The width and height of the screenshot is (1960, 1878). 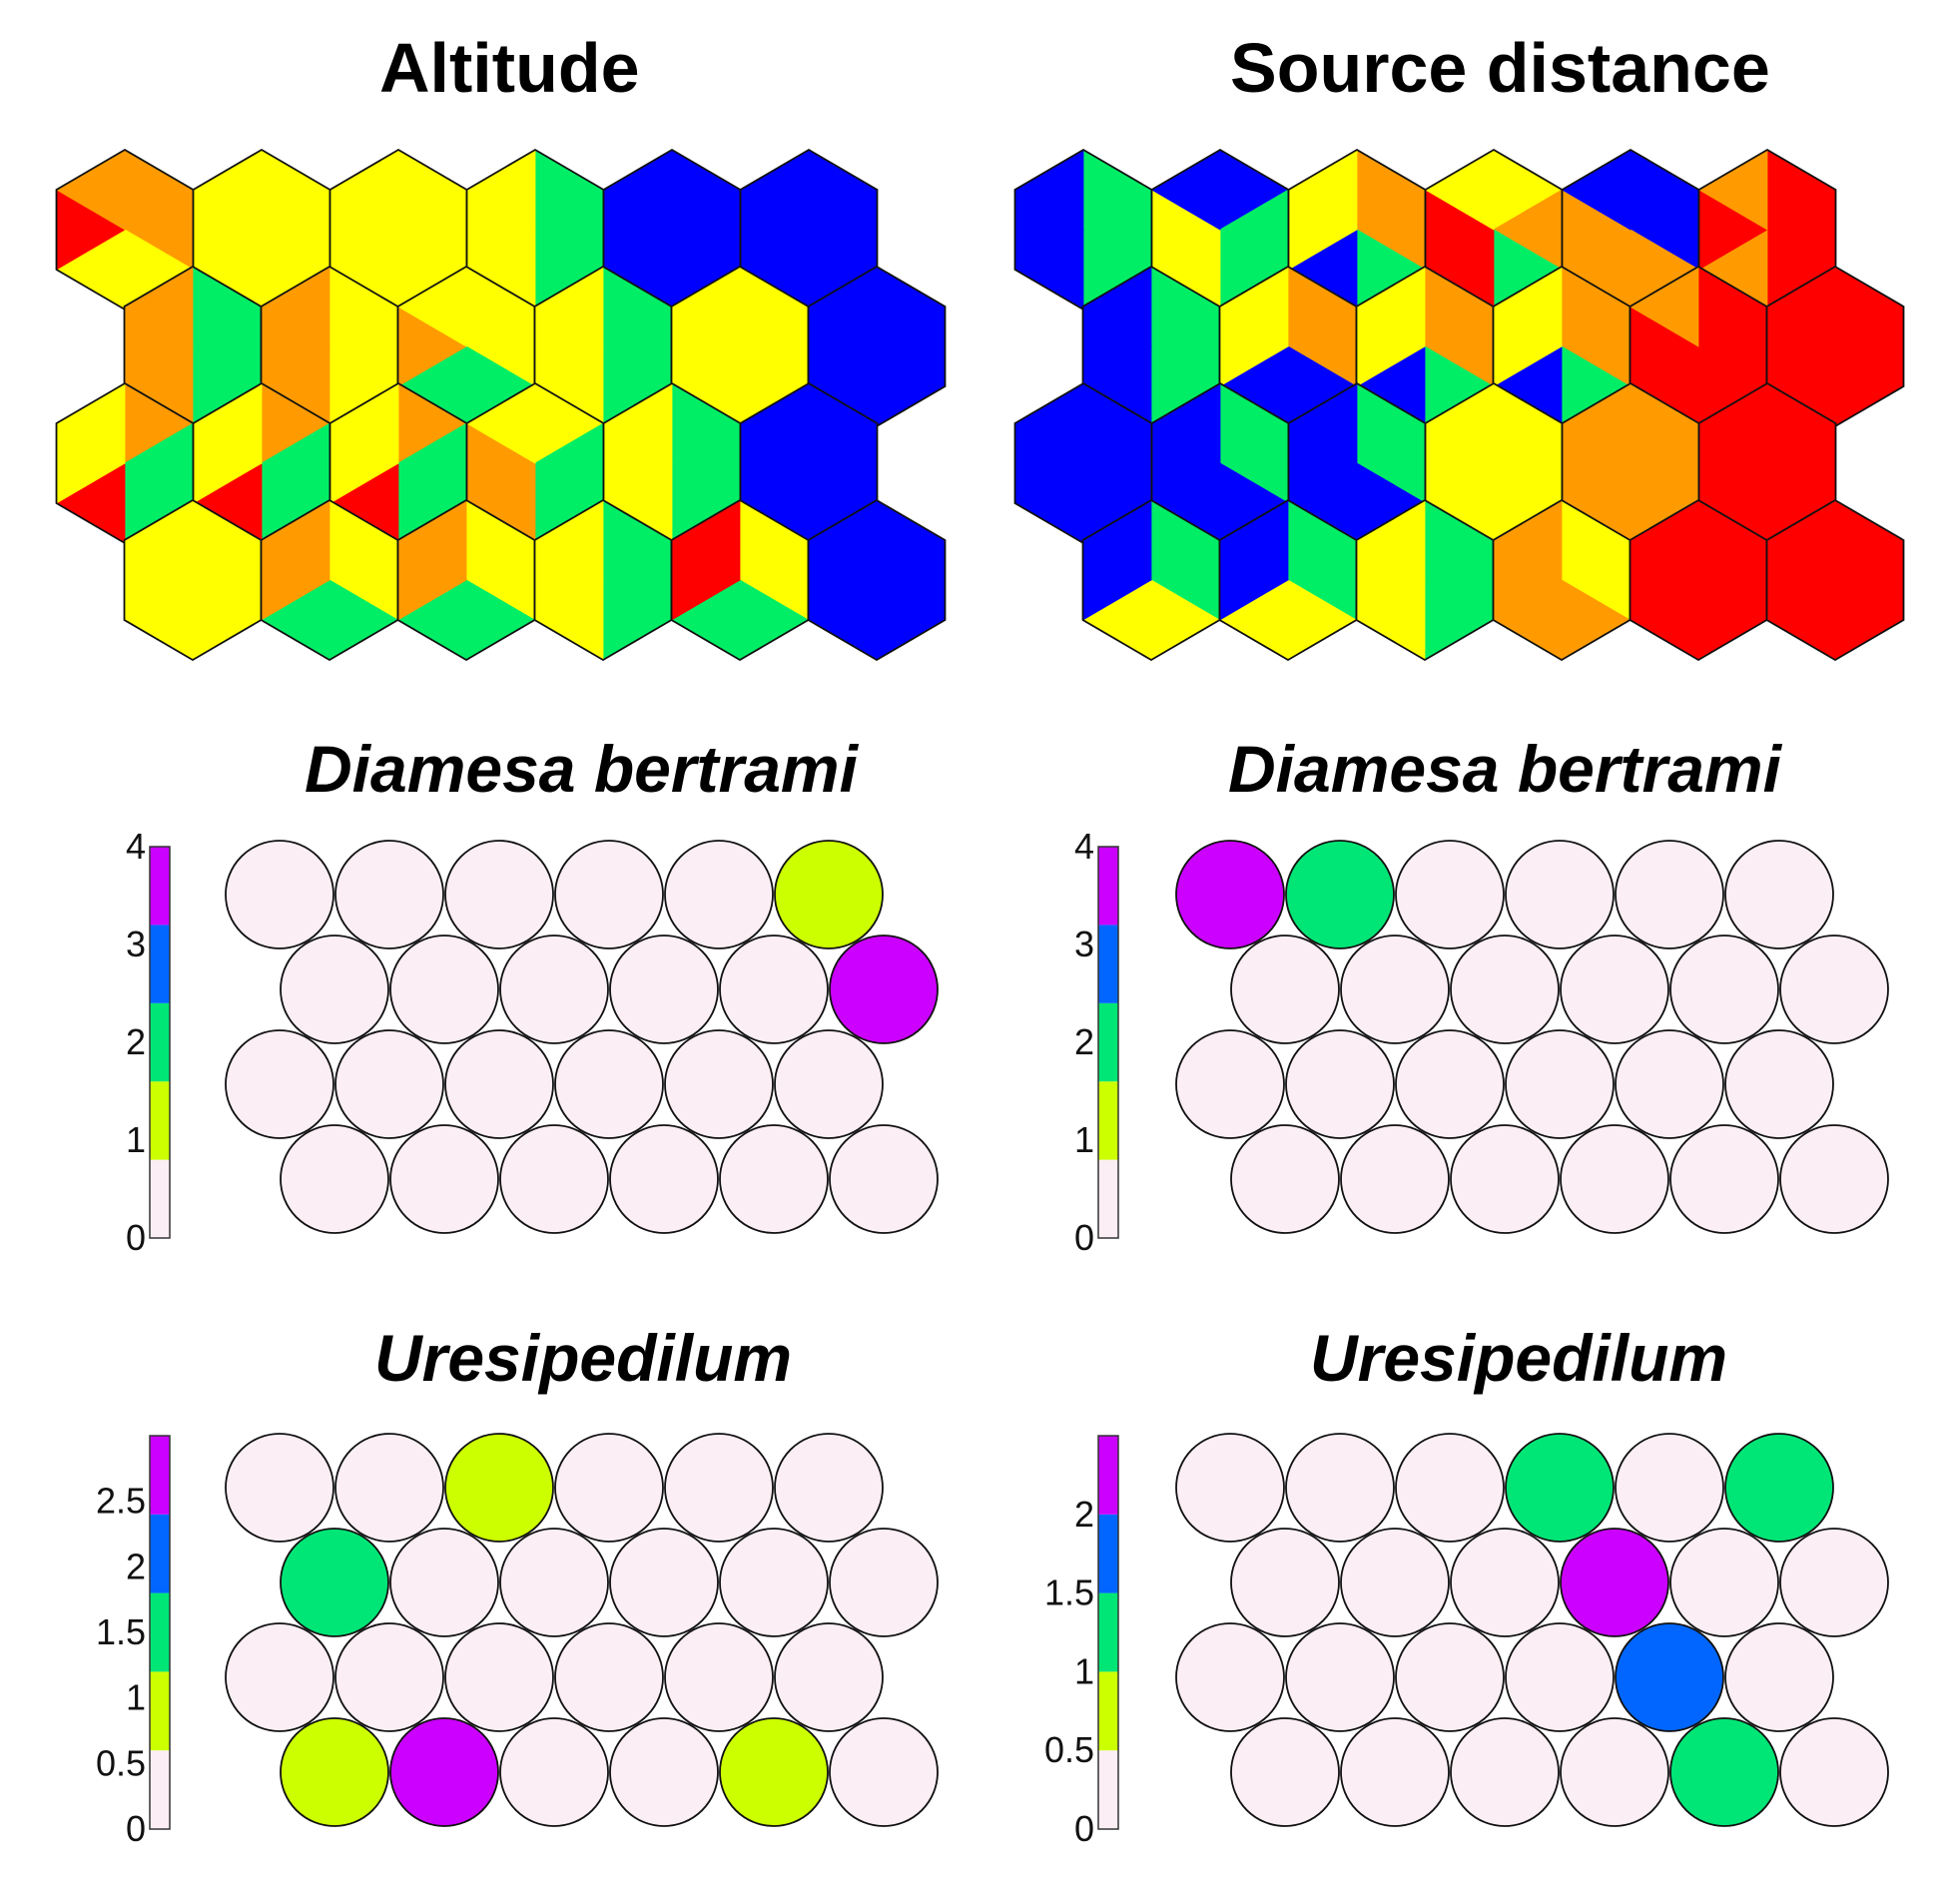 I want to click on colorbar-tick-label: 4, so click(x=1084, y=846).